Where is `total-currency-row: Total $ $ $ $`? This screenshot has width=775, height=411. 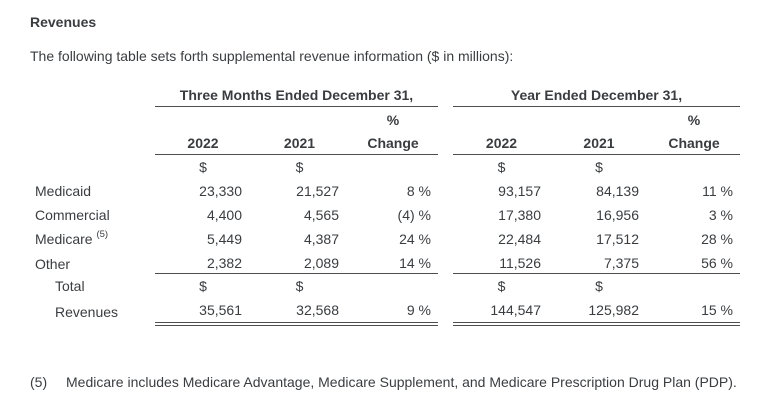
total-currency-row: Total $ $ $ $ is located at coordinates (386, 285).